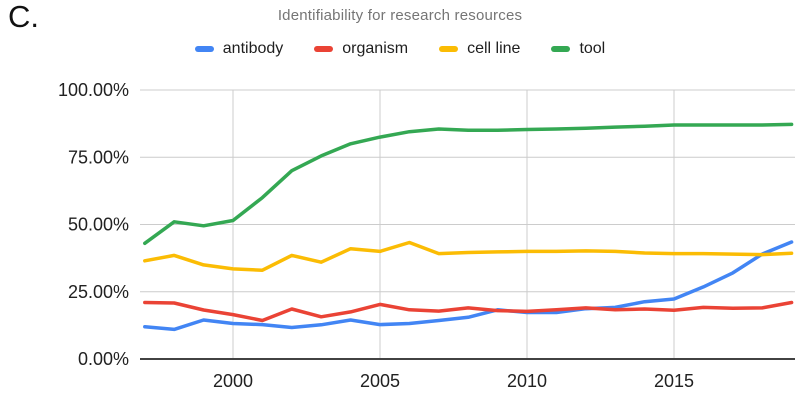 This screenshot has height=402, width=800. What do you see at coordinates (103, 359) in the screenshot?
I see `y-tick-label-0: 0.00%` at bounding box center [103, 359].